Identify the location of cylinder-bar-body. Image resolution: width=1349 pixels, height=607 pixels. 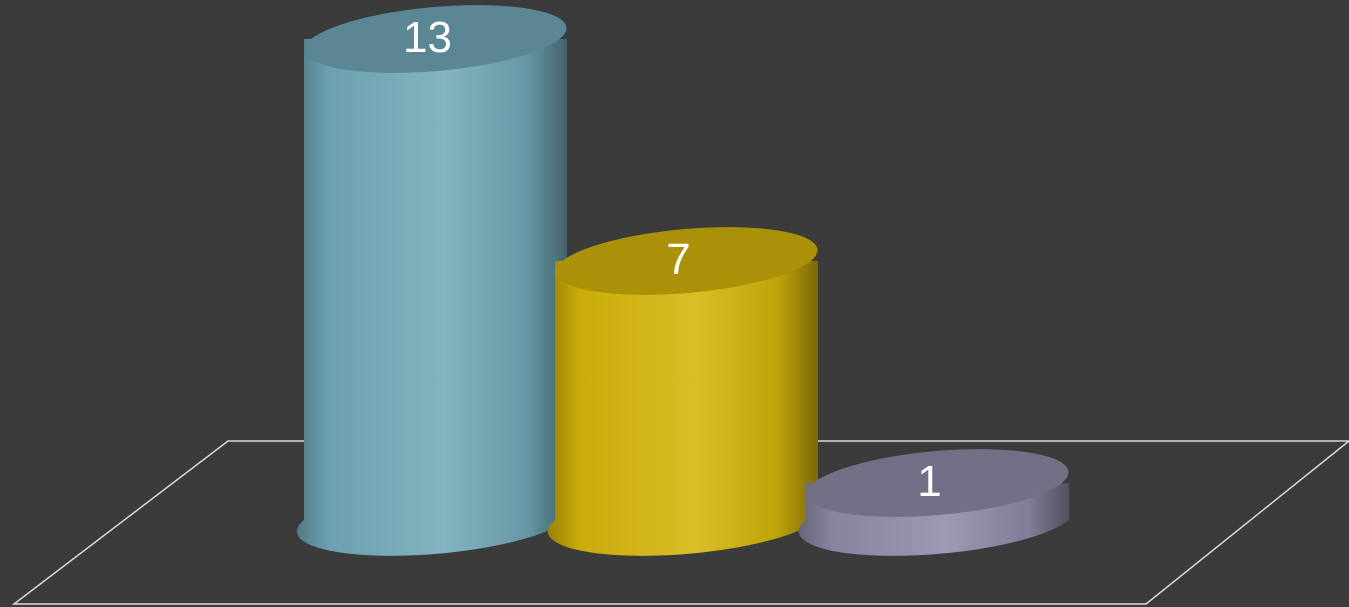
(682, 408).